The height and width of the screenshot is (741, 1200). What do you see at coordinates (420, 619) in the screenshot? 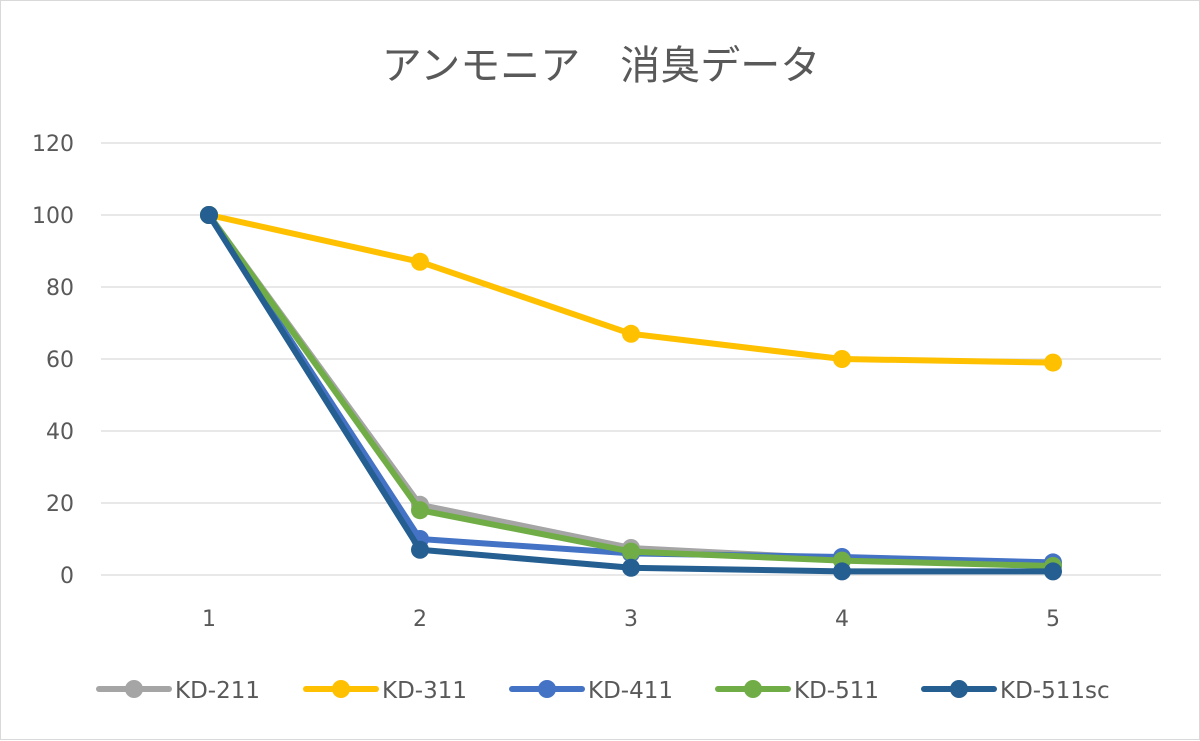
I see `x-tick-label: 2` at bounding box center [420, 619].